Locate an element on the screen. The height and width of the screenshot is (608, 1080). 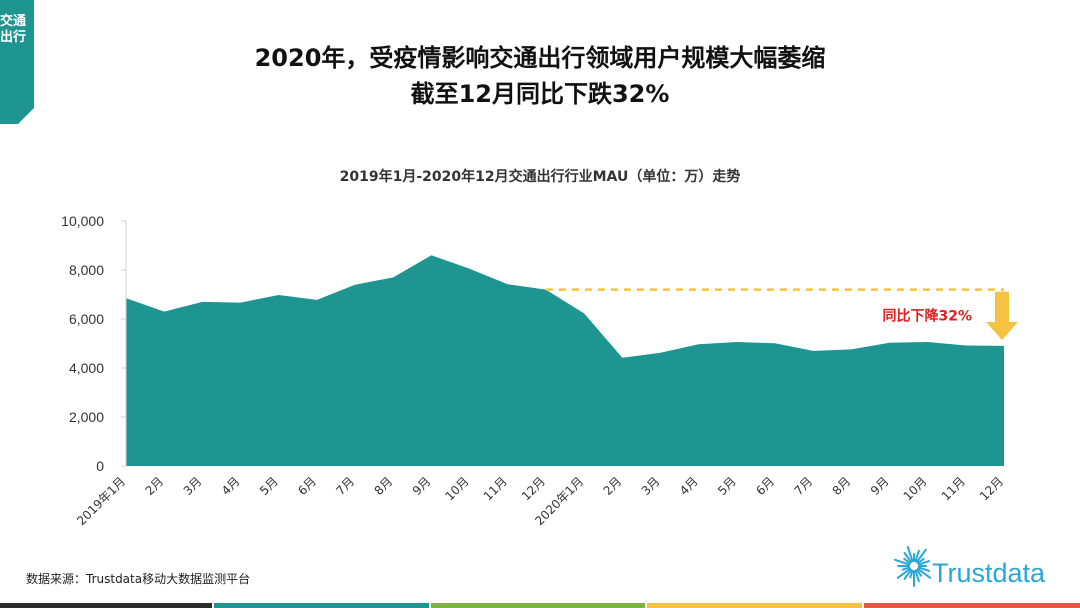
down-arrow-icon is located at coordinates (1002, 315).